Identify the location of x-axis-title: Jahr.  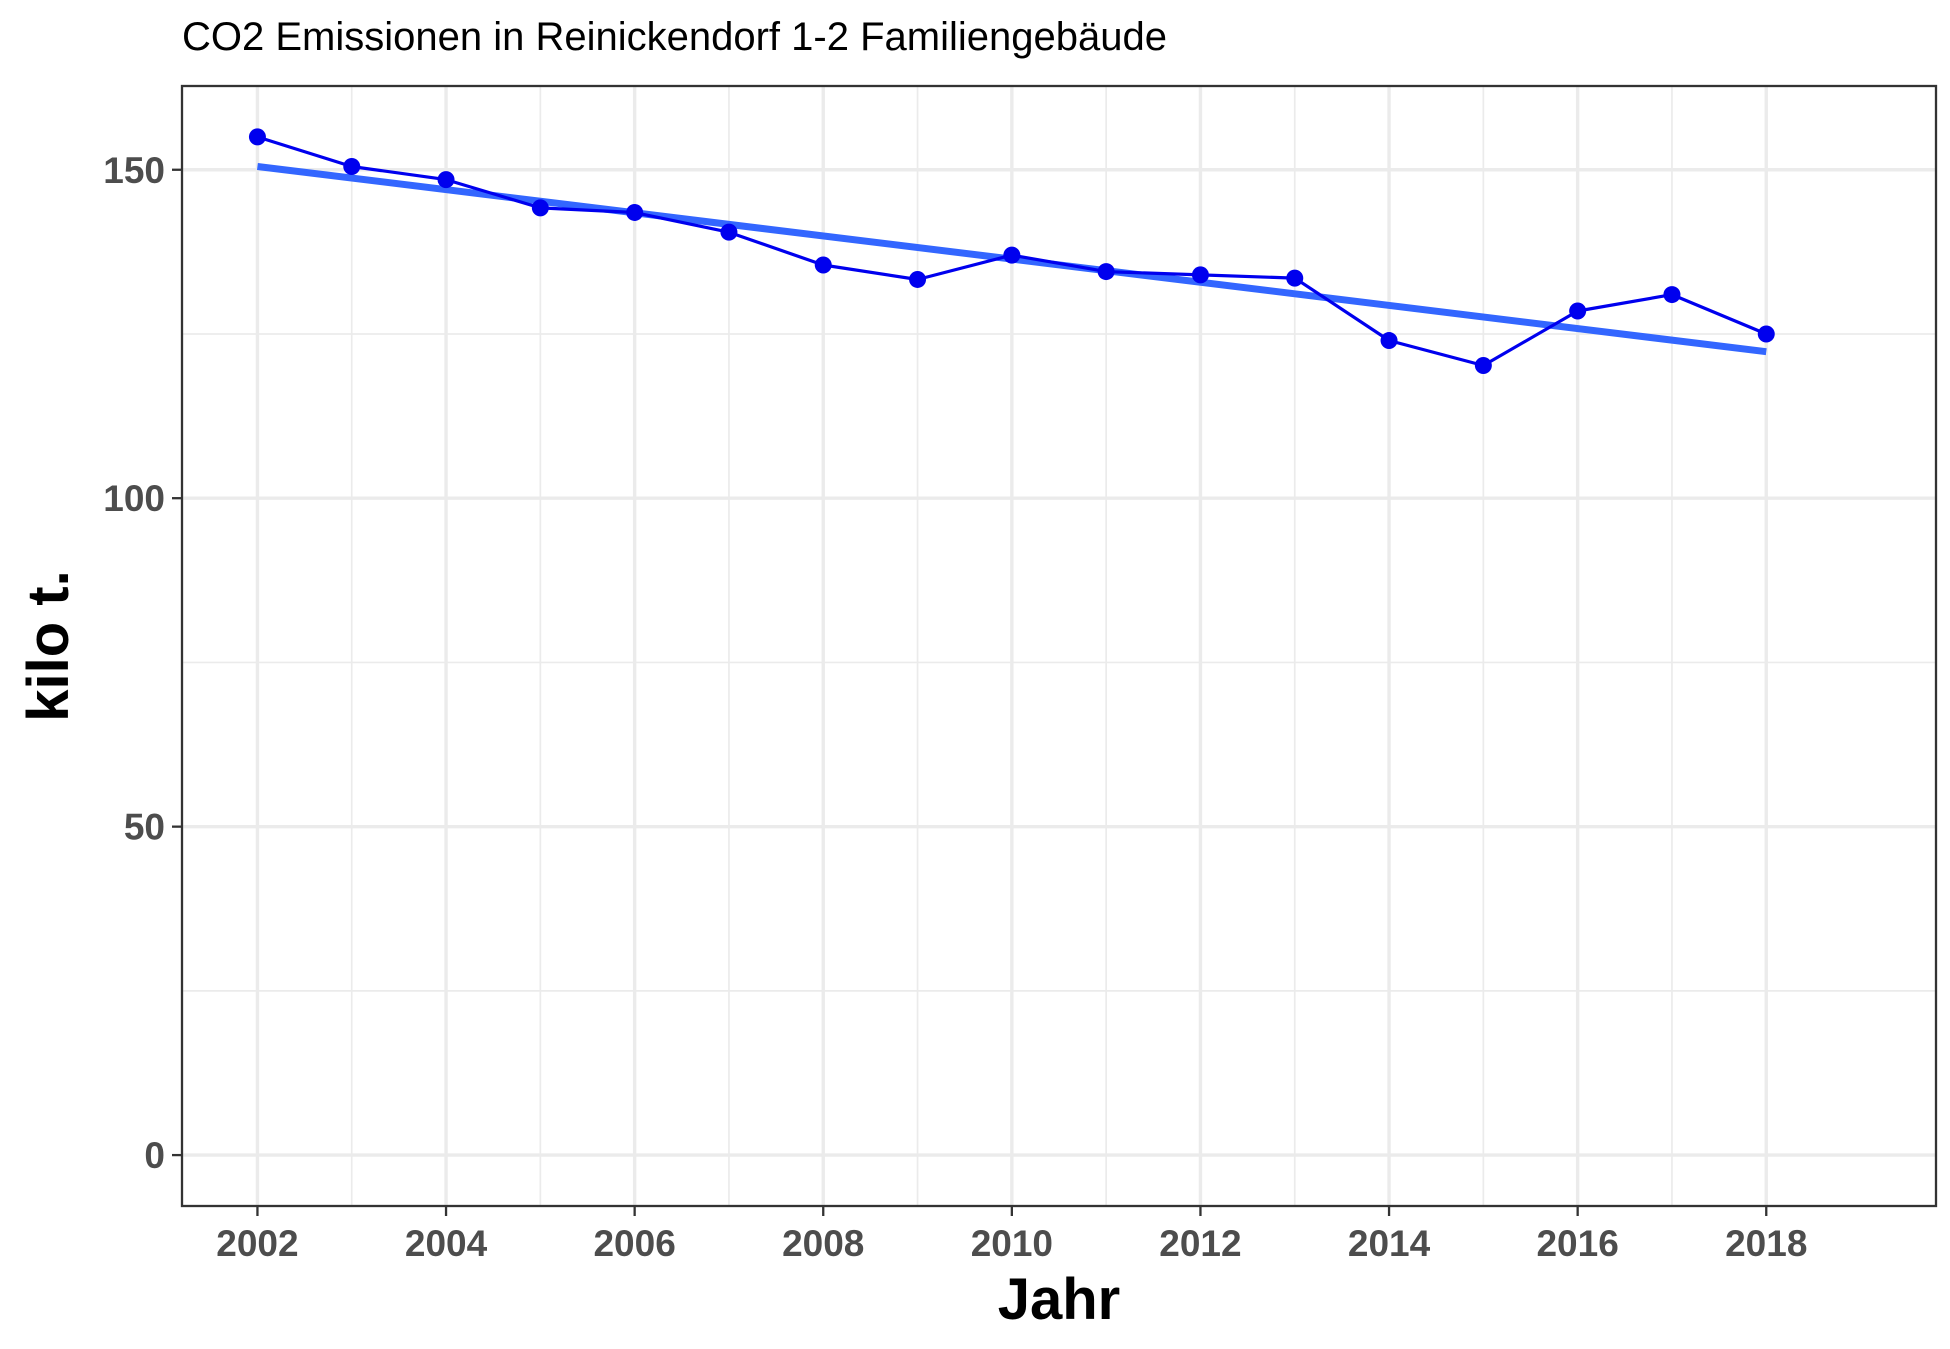
(1059, 1299).